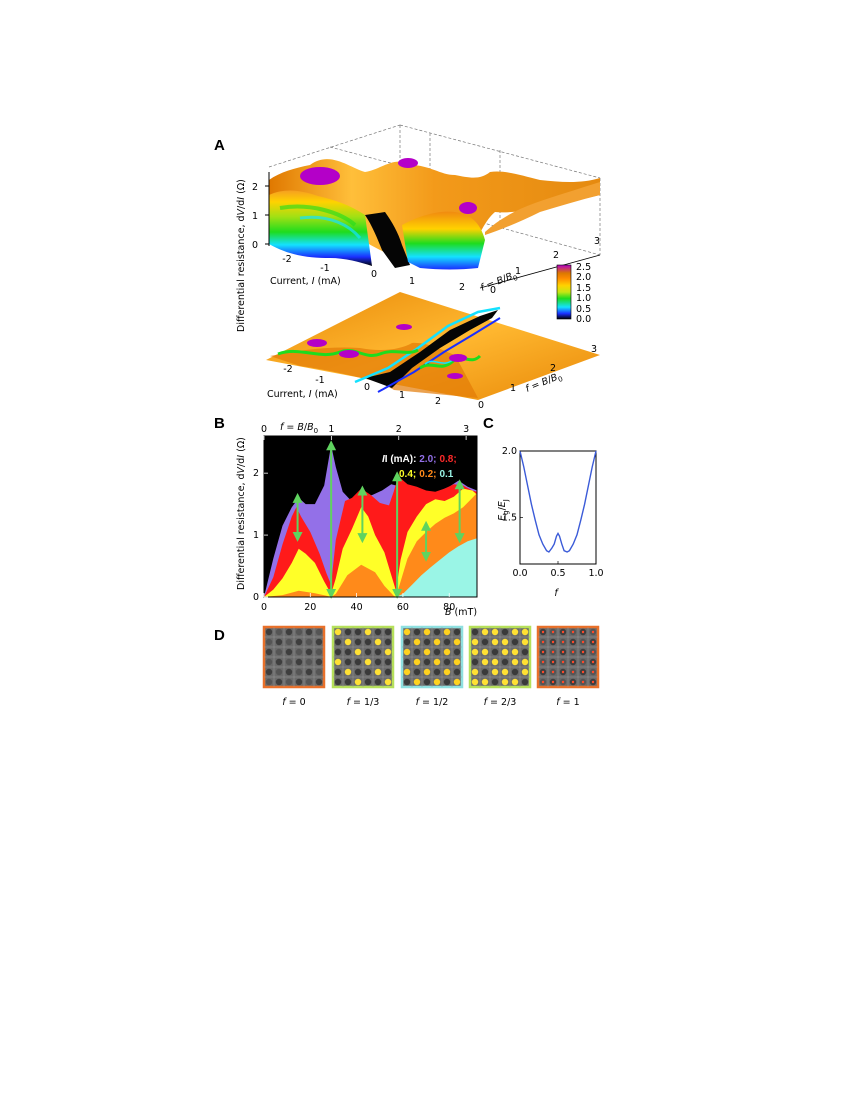  Describe the element at coordinates (583, 319) in the screenshot. I see `cb-tick-5: 0.0` at that location.